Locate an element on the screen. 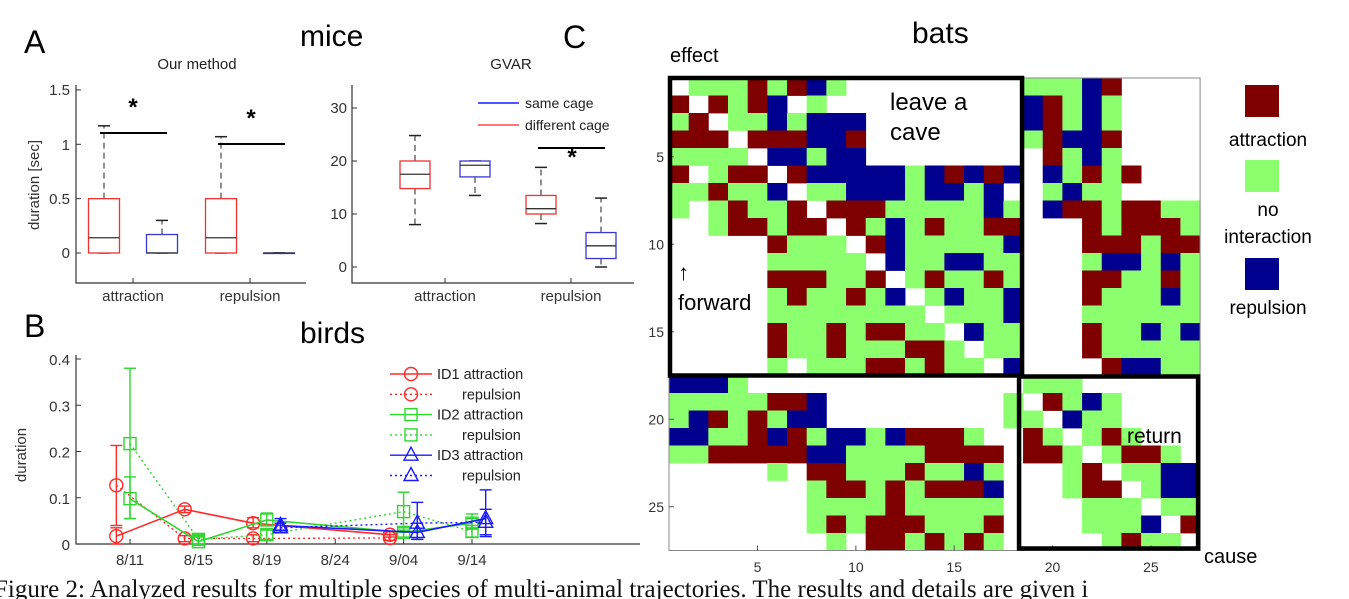 Image resolution: width=1349 pixels, height=599 pixels. x-tick-label: 9/14 is located at coordinates (471, 560).